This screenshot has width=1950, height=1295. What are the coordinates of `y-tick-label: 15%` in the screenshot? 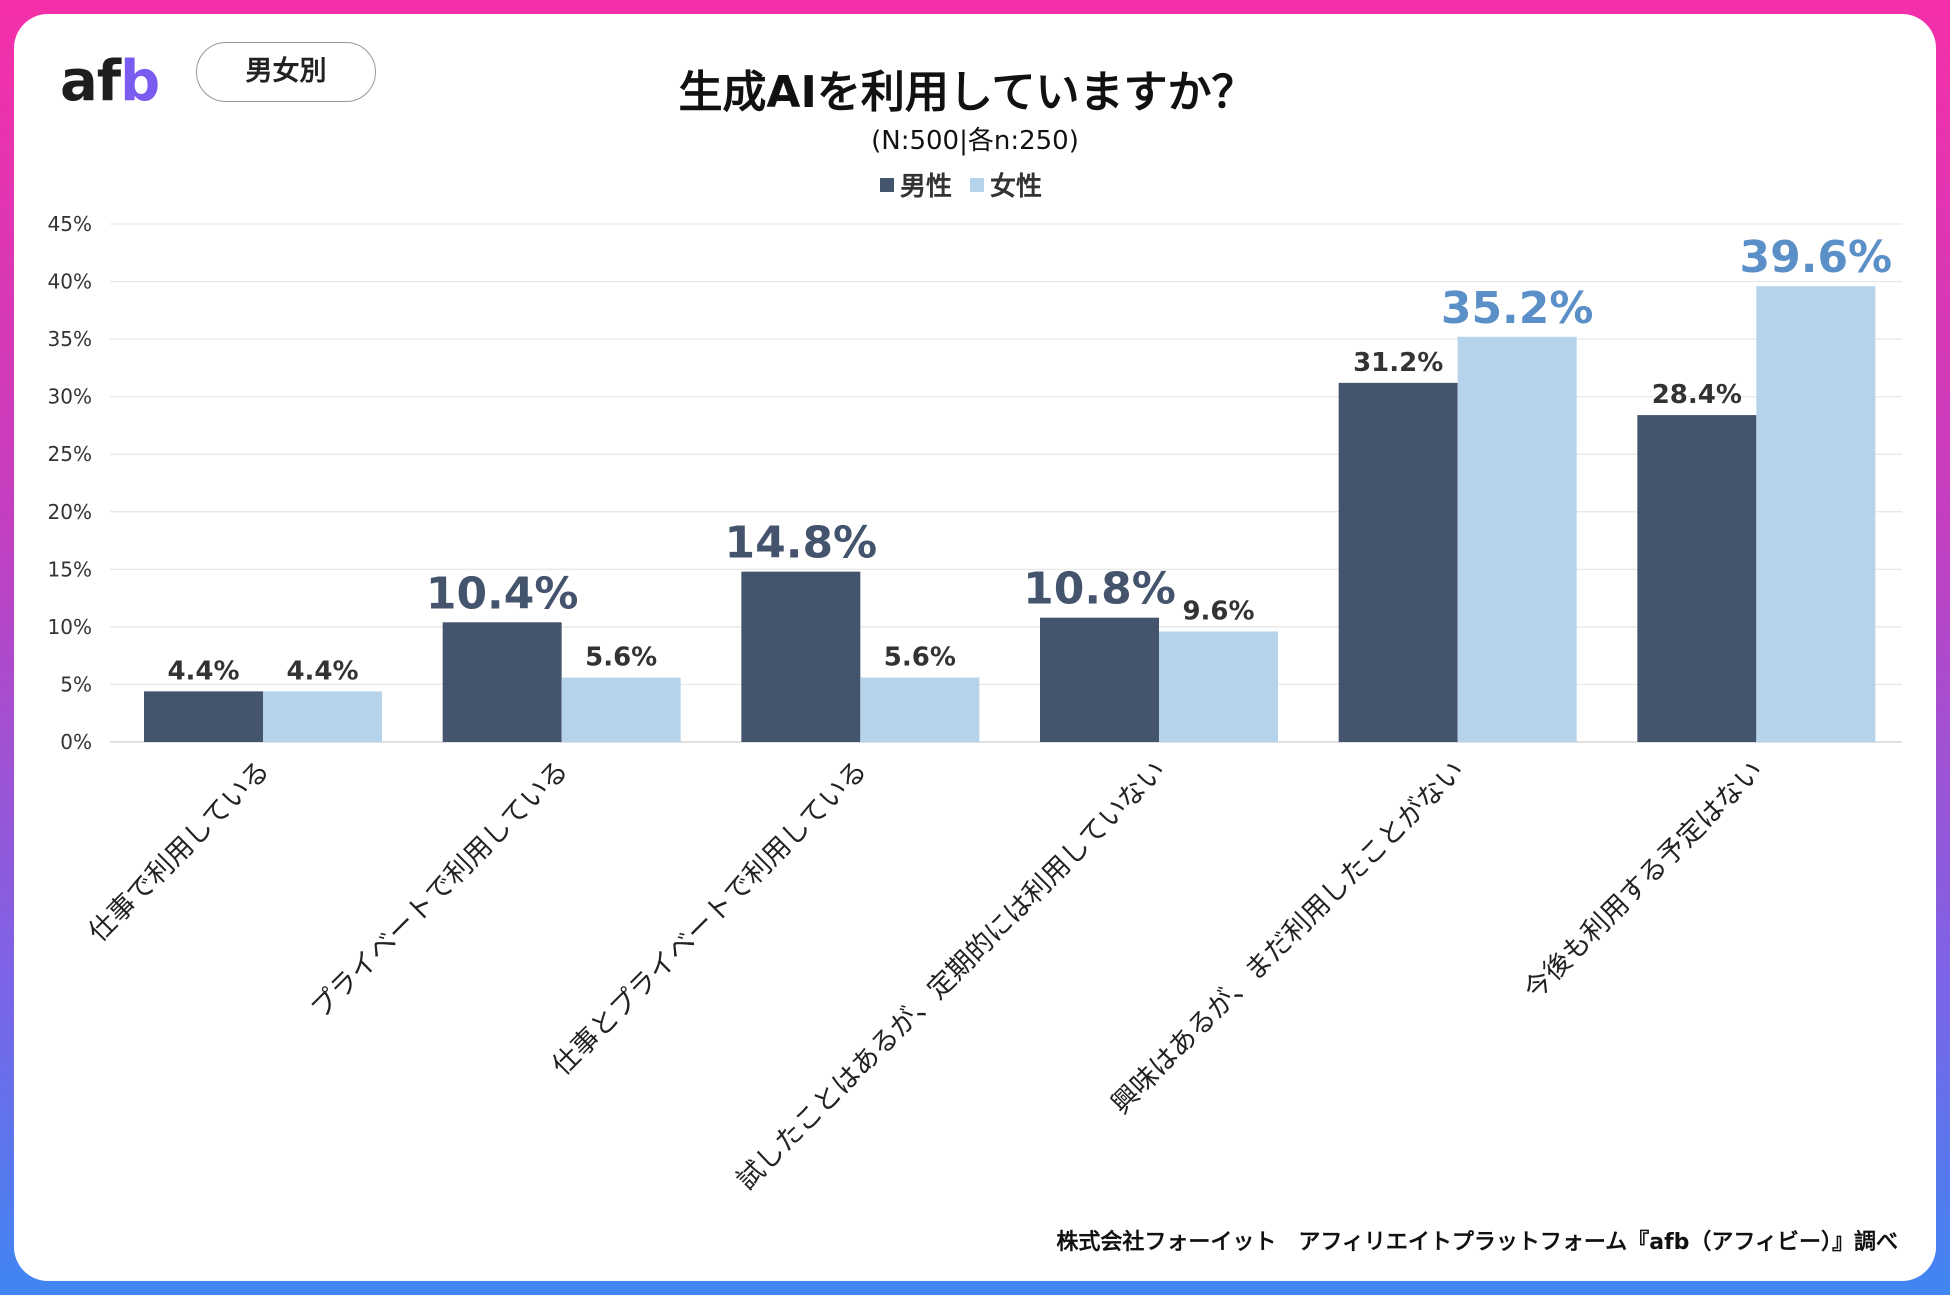 It's located at (70, 569).